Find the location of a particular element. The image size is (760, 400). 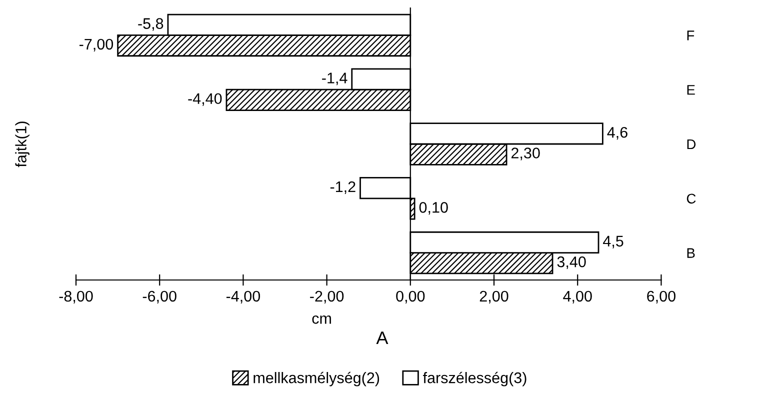

x-tick-label: -6,00 is located at coordinates (159, 297).